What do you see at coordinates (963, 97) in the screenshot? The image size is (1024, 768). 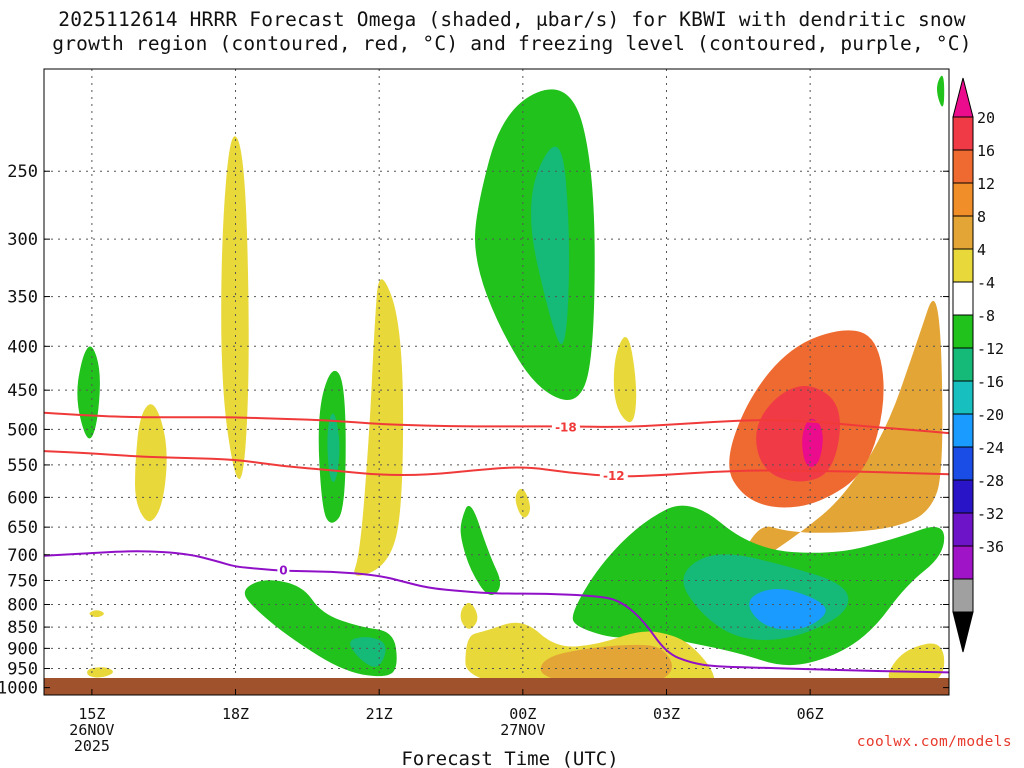 I see `colorbar-top-arrow` at bounding box center [963, 97].